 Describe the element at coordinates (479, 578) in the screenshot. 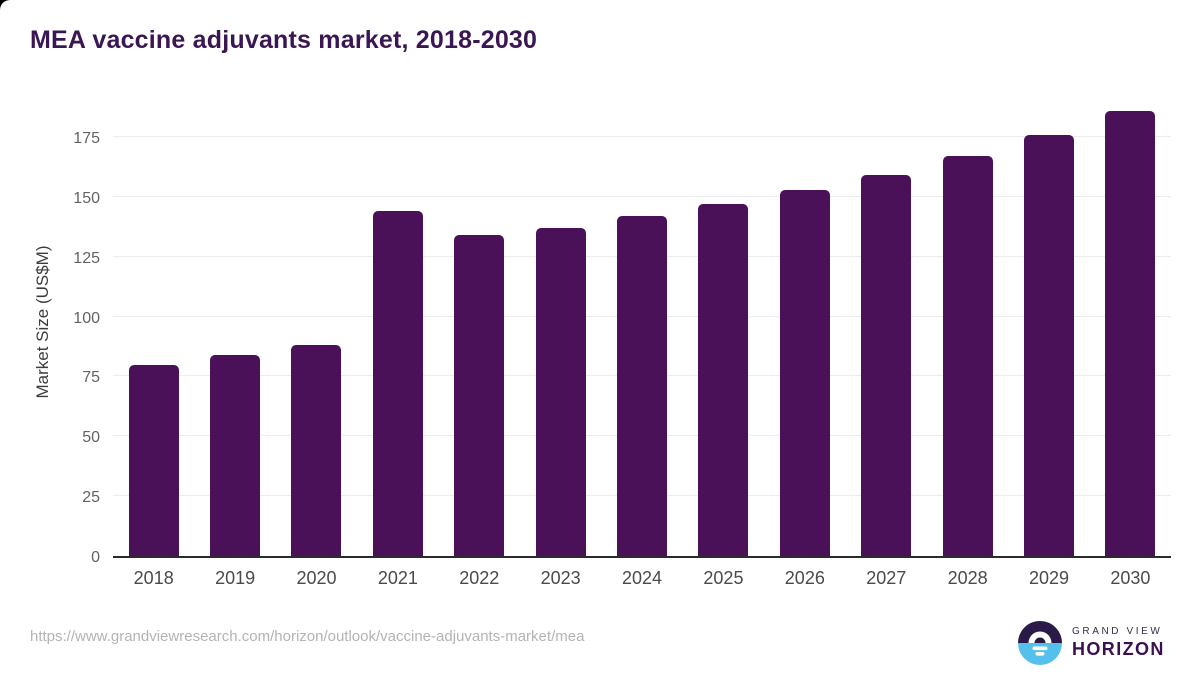

I see `x-tick-label-2022: 2022` at that location.